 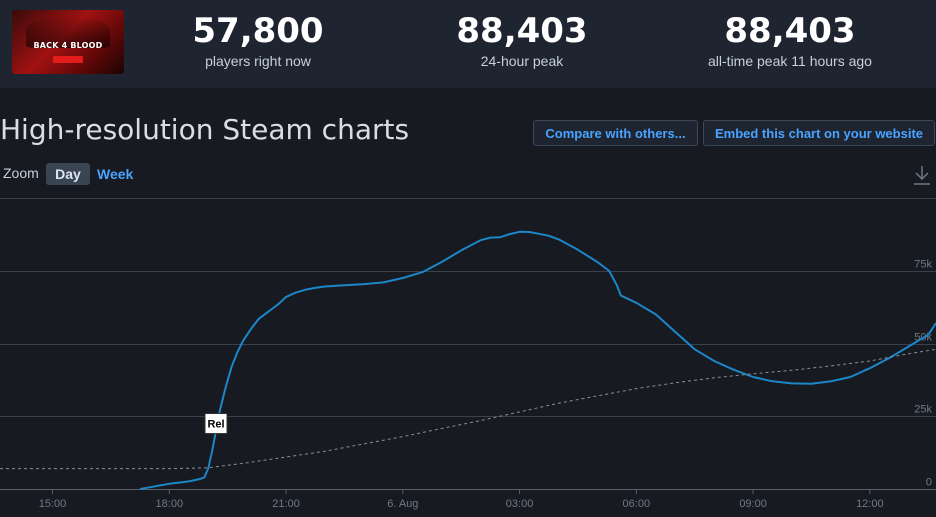 I want to click on game-logo-text: BACK 4 BLOOD, so click(x=68, y=45).